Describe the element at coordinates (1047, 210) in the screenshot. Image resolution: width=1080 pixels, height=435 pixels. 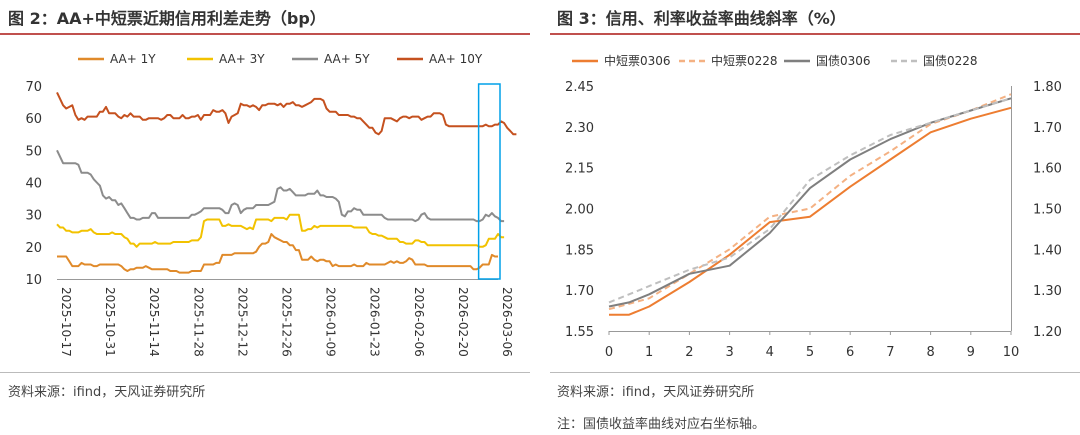
I see `y-right-tick-label: 1.50` at that location.